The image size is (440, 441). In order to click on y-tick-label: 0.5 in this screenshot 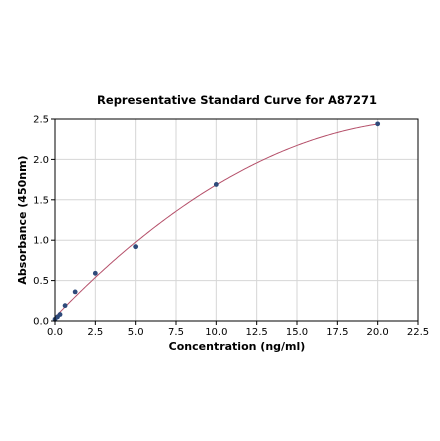, I will do `click(41, 281)`.